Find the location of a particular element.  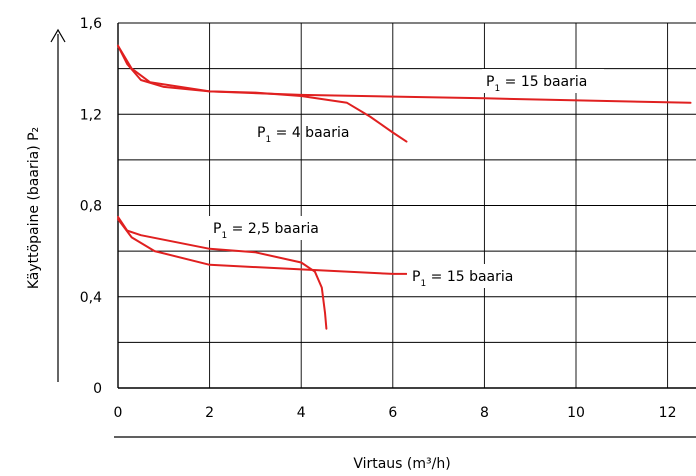

x-tick-label: 2 is located at coordinates (209, 413).